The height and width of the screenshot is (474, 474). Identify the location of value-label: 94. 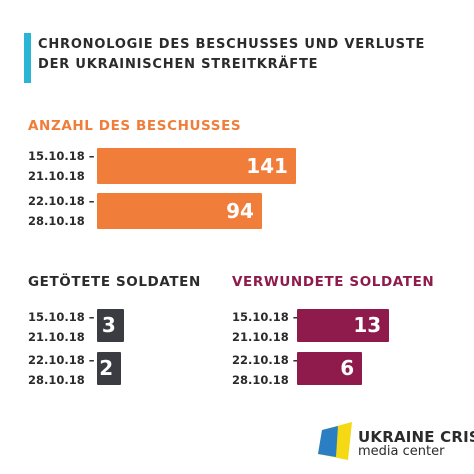
(240, 211).